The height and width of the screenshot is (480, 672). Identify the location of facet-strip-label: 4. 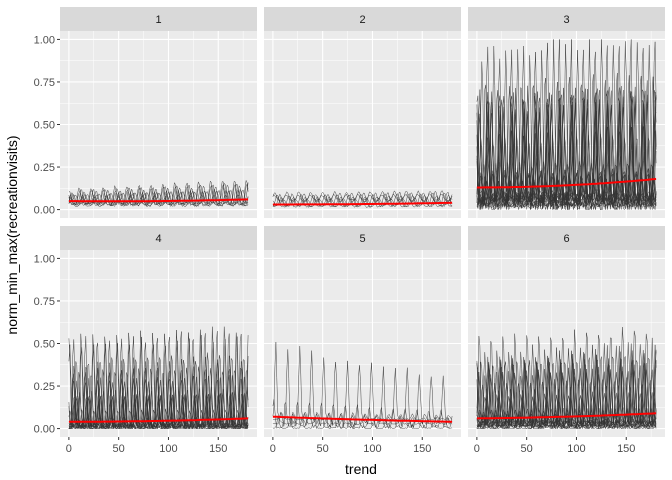
(158, 239).